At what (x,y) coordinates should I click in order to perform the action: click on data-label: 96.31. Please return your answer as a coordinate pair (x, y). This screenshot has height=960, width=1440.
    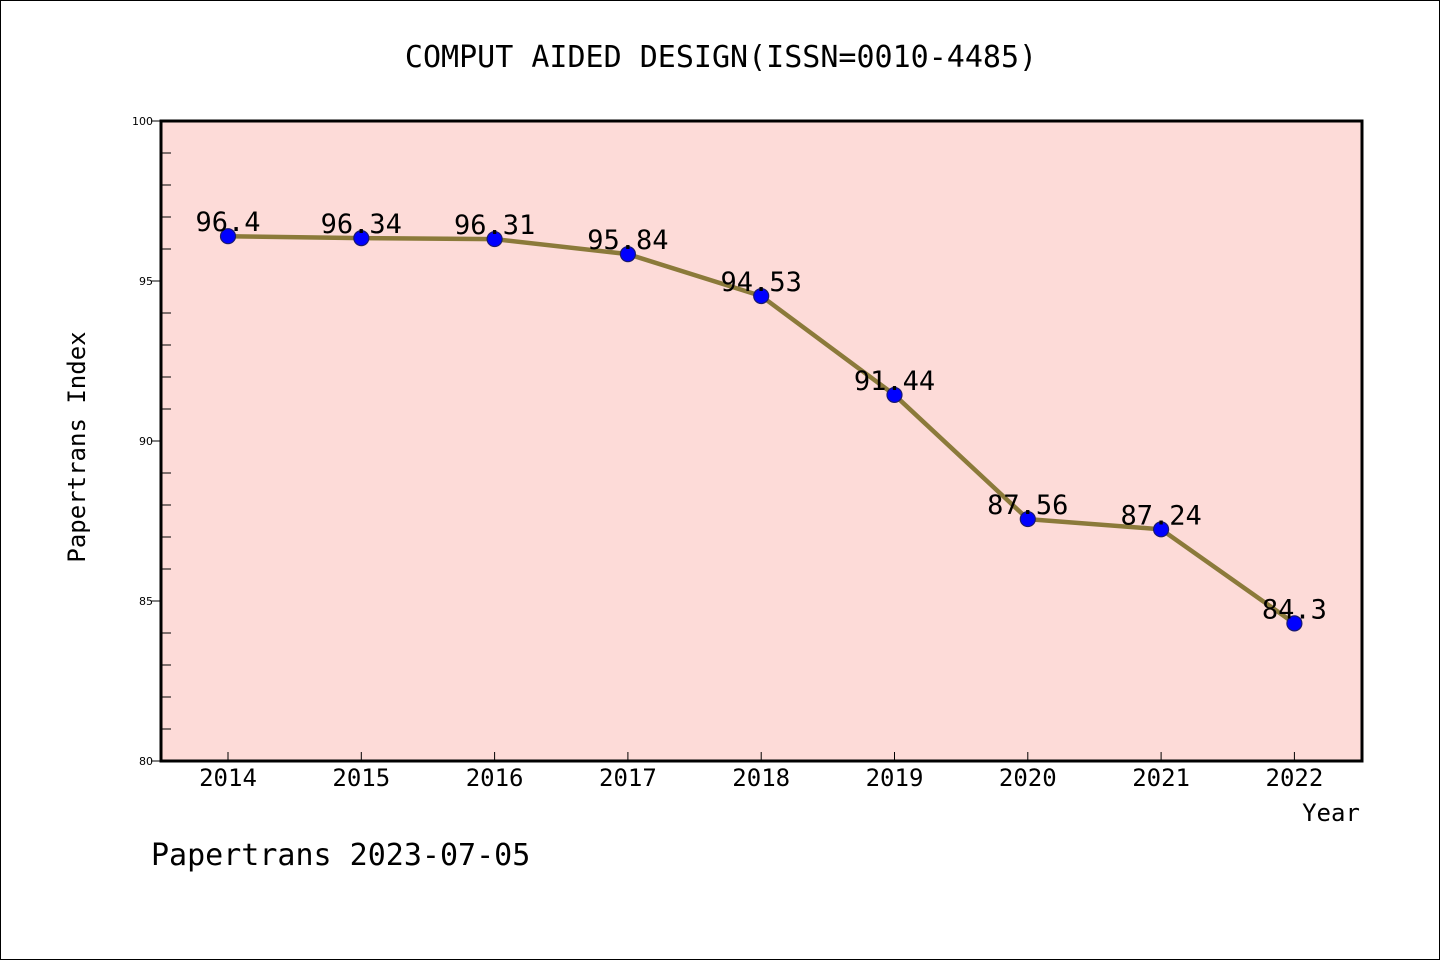
    Looking at the image, I should click on (494, 225).